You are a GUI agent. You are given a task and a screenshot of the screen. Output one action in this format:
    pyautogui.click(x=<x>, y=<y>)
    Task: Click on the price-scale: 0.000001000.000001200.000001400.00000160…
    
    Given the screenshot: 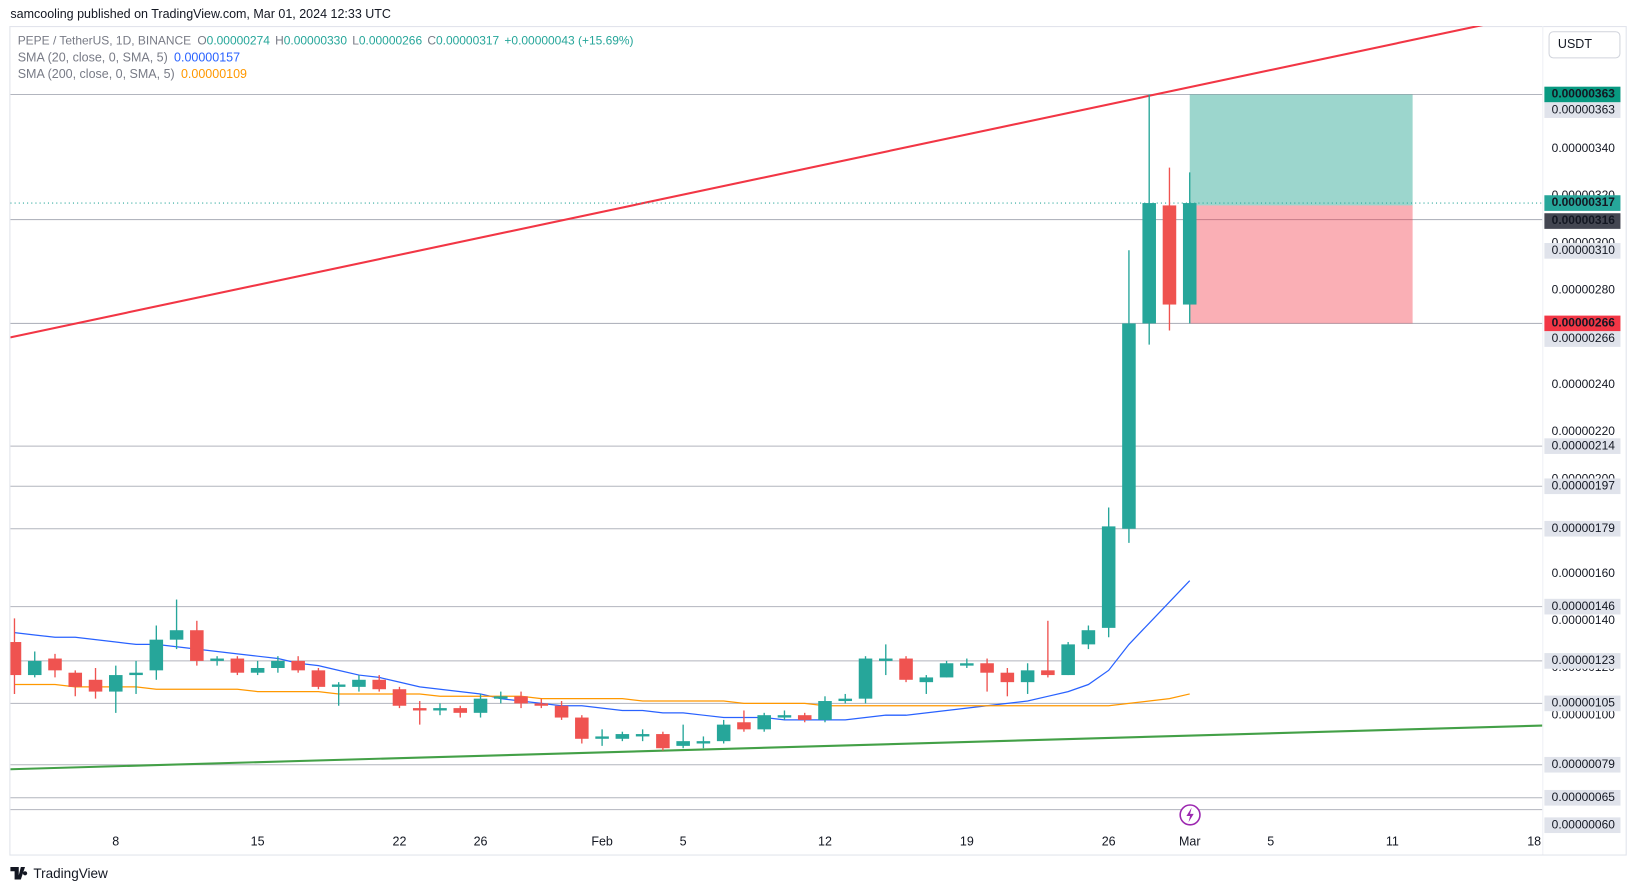 What is the action you would take?
    pyautogui.click(x=1582, y=460)
    